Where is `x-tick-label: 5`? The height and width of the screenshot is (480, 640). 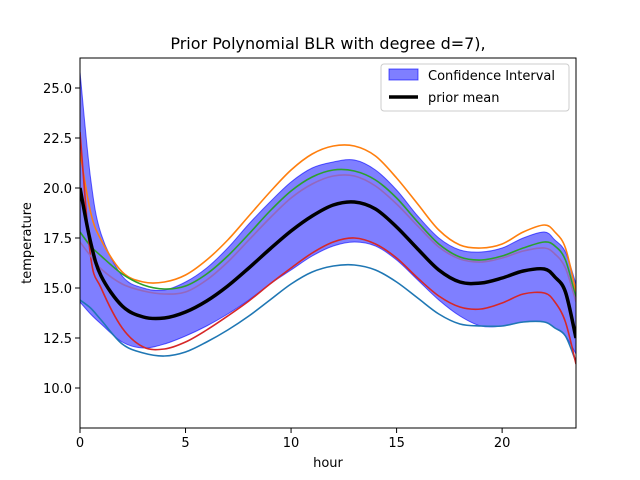 x-tick-label: 5 is located at coordinates (185, 443).